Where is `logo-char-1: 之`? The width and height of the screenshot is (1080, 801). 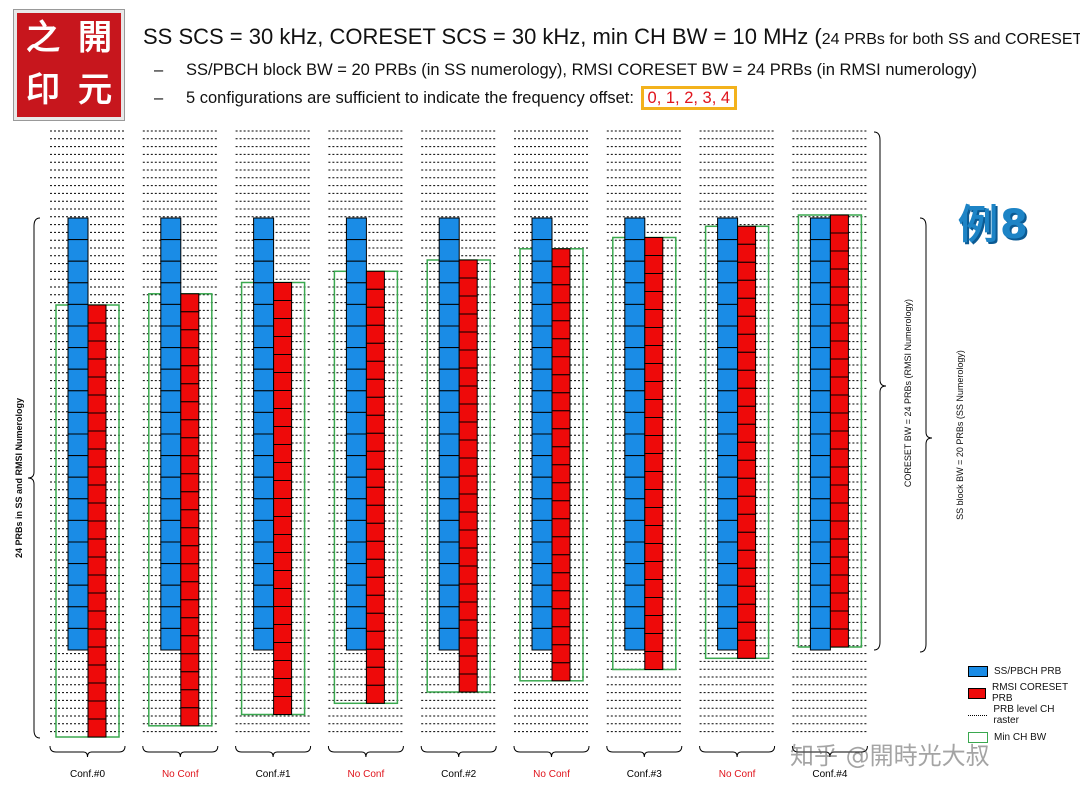
logo-char-1: 之 is located at coordinates (43, 38).